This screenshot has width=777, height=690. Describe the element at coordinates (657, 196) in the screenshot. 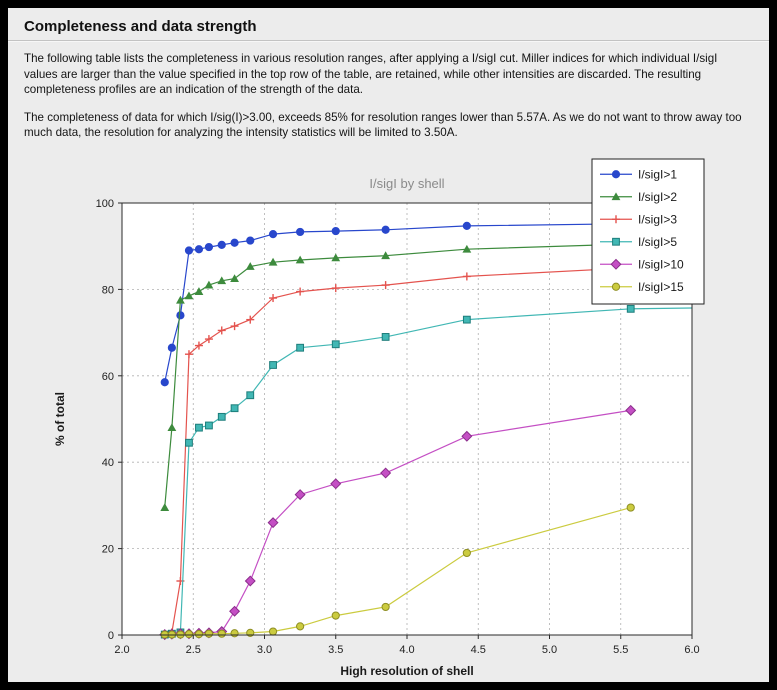

I see `legend-label: I/sigI>2` at that location.